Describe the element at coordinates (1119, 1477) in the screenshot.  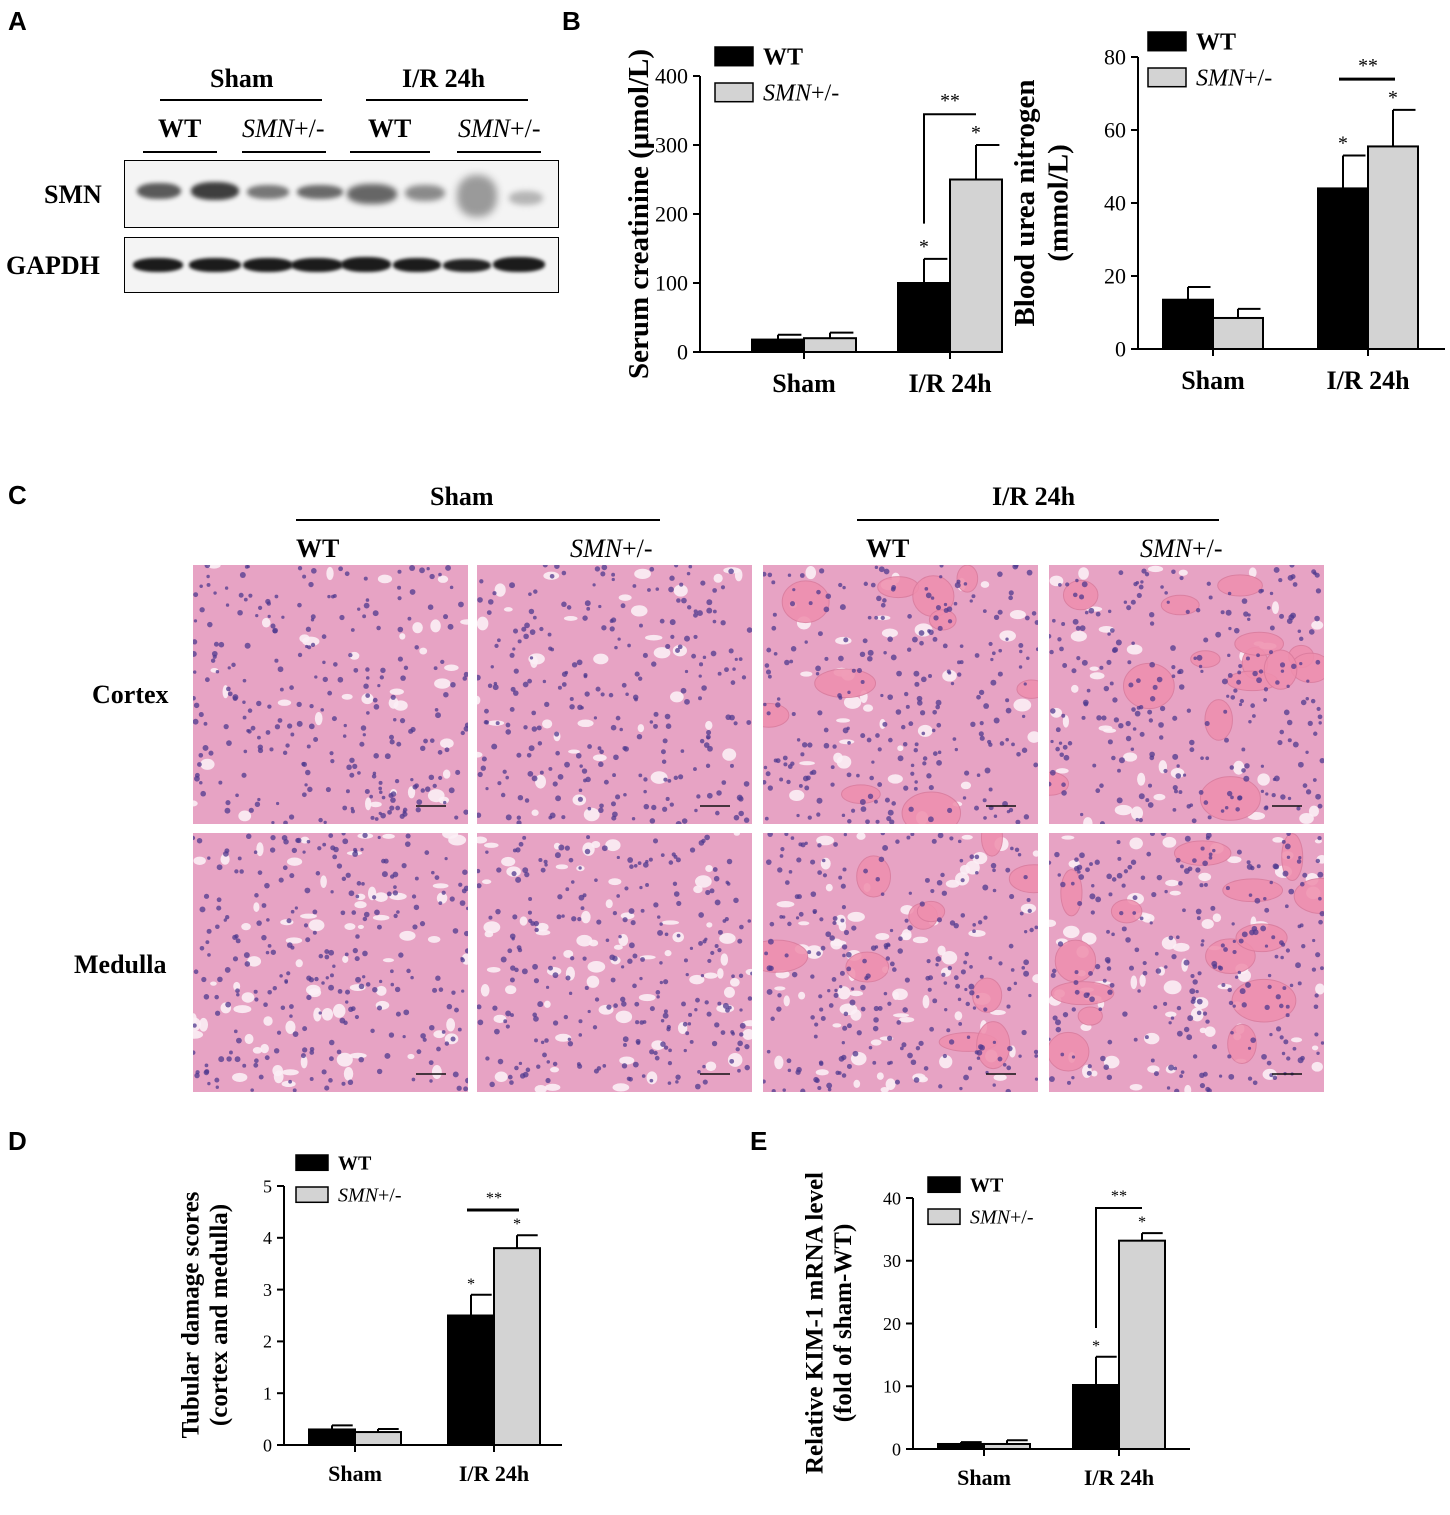
I see `kim1-x-tick-label-1: I/R 24h` at that location.